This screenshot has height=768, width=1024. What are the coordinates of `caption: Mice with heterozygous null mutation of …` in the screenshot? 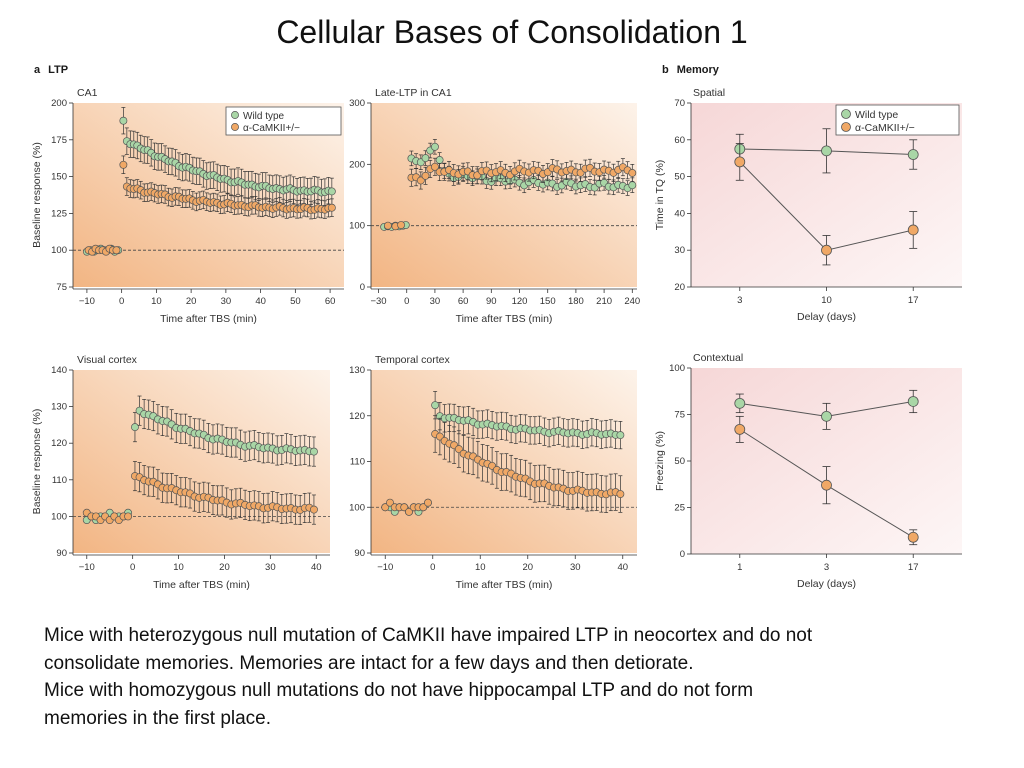 It's located at (524, 677).